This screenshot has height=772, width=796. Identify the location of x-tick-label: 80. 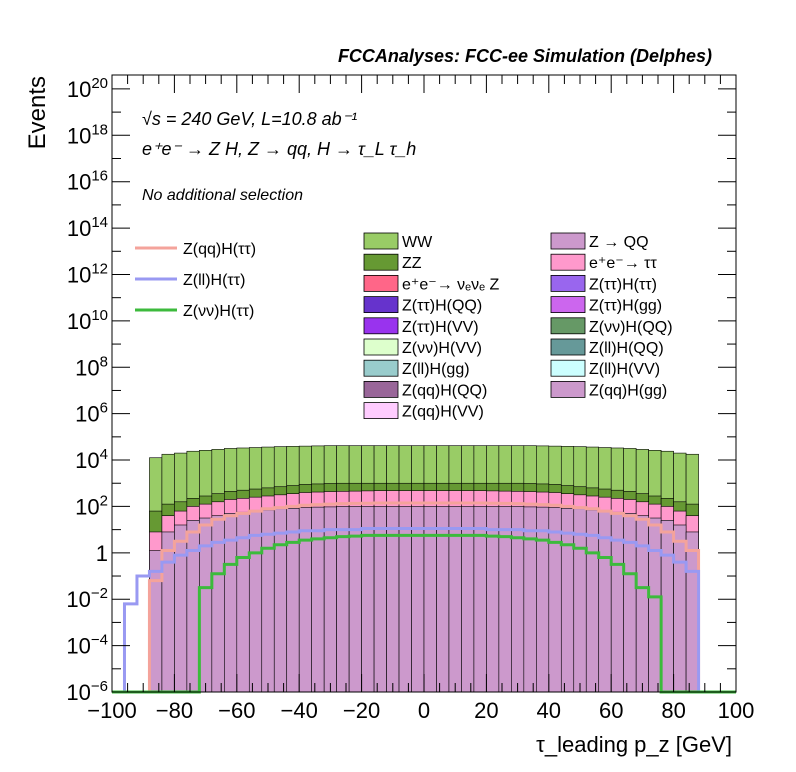
(673, 710).